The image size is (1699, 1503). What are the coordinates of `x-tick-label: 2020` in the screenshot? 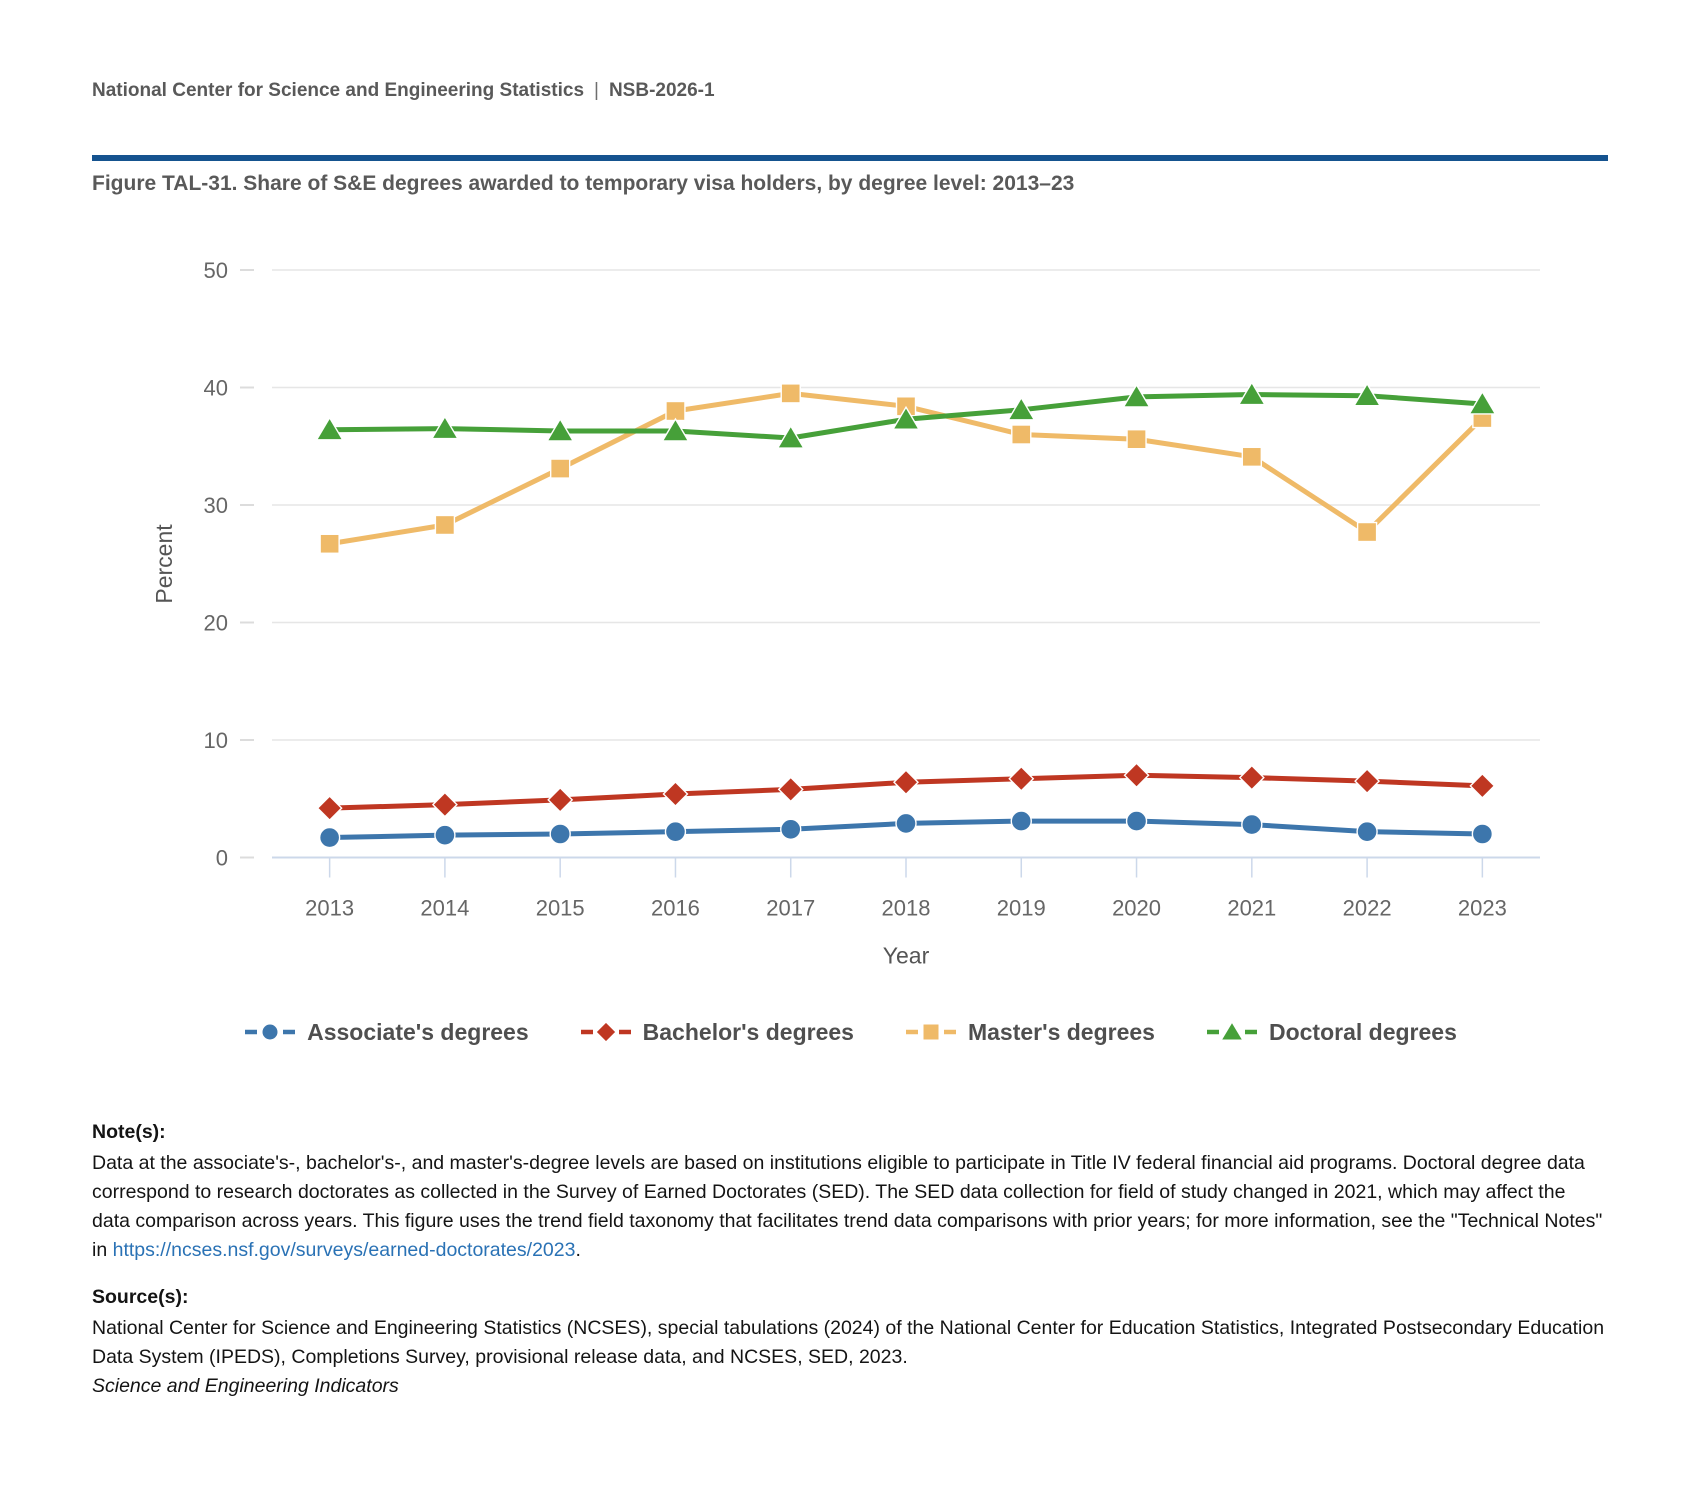 It's located at (1136, 908).